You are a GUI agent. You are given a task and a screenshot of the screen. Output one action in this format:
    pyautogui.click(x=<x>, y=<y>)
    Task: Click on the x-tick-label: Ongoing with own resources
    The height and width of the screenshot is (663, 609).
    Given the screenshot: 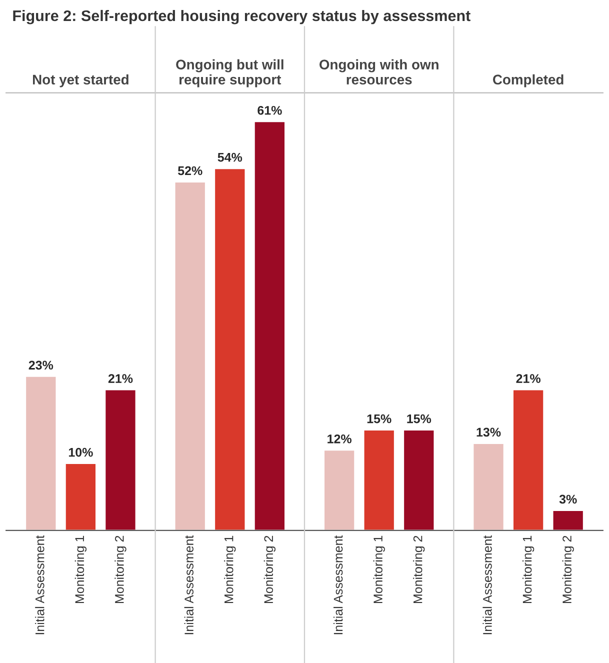 What is the action you would take?
    pyautogui.click(x=379, y=72)
    